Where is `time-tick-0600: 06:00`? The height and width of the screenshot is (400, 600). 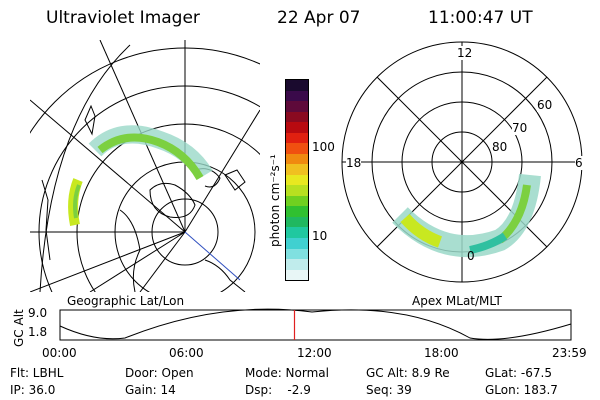
time-tick-0600: 06:00 is located at coordinates (186, 353).